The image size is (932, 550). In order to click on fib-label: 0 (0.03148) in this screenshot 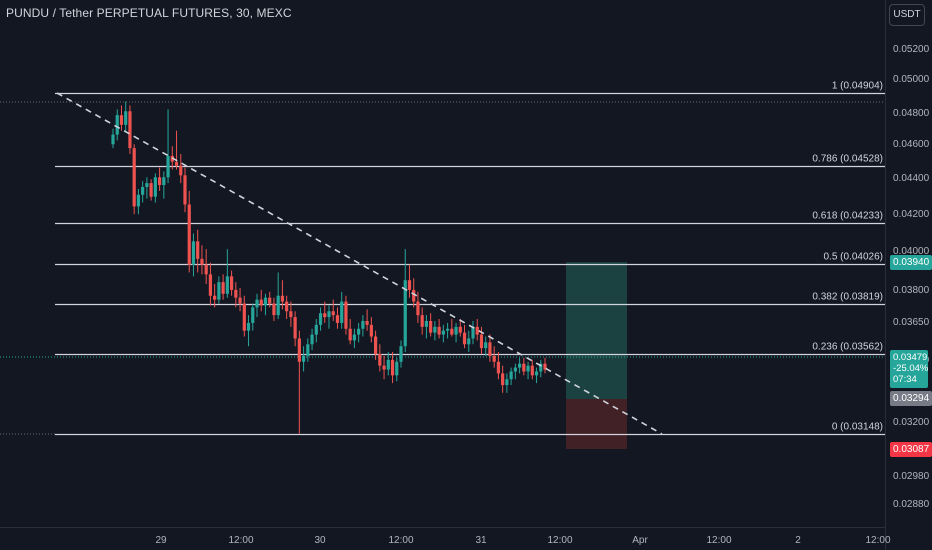, I will do `click(857, 427)`.